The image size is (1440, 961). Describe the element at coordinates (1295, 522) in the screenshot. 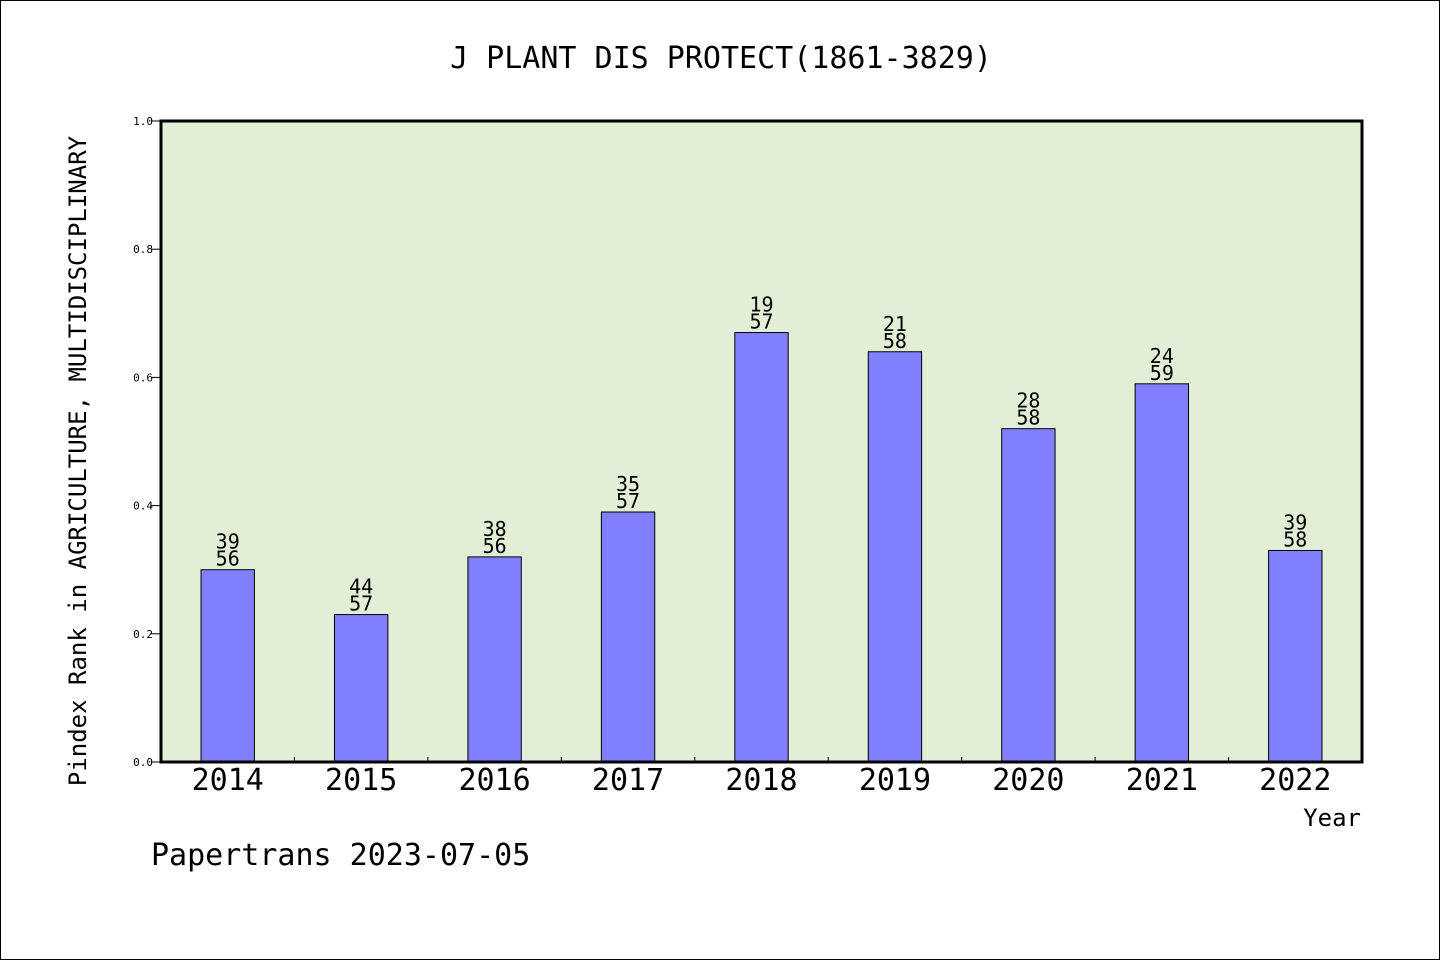

I see `bar-rank-label-2022: 39` at that location.